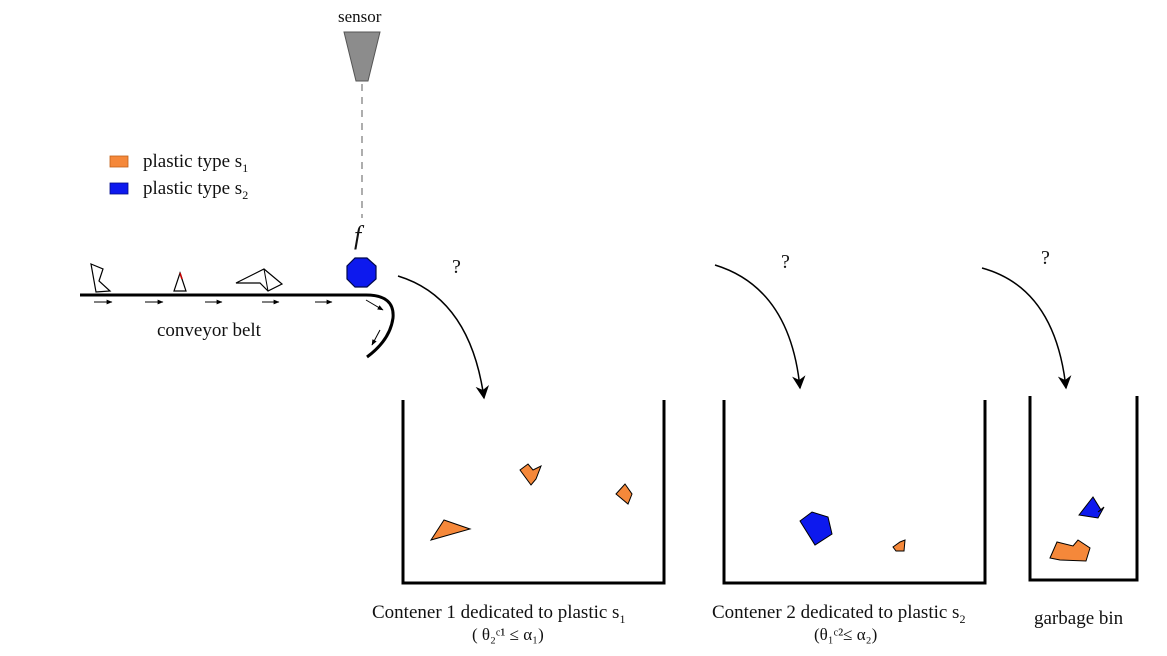  I want to click on sensor-label: sensor, so click(360, 16).